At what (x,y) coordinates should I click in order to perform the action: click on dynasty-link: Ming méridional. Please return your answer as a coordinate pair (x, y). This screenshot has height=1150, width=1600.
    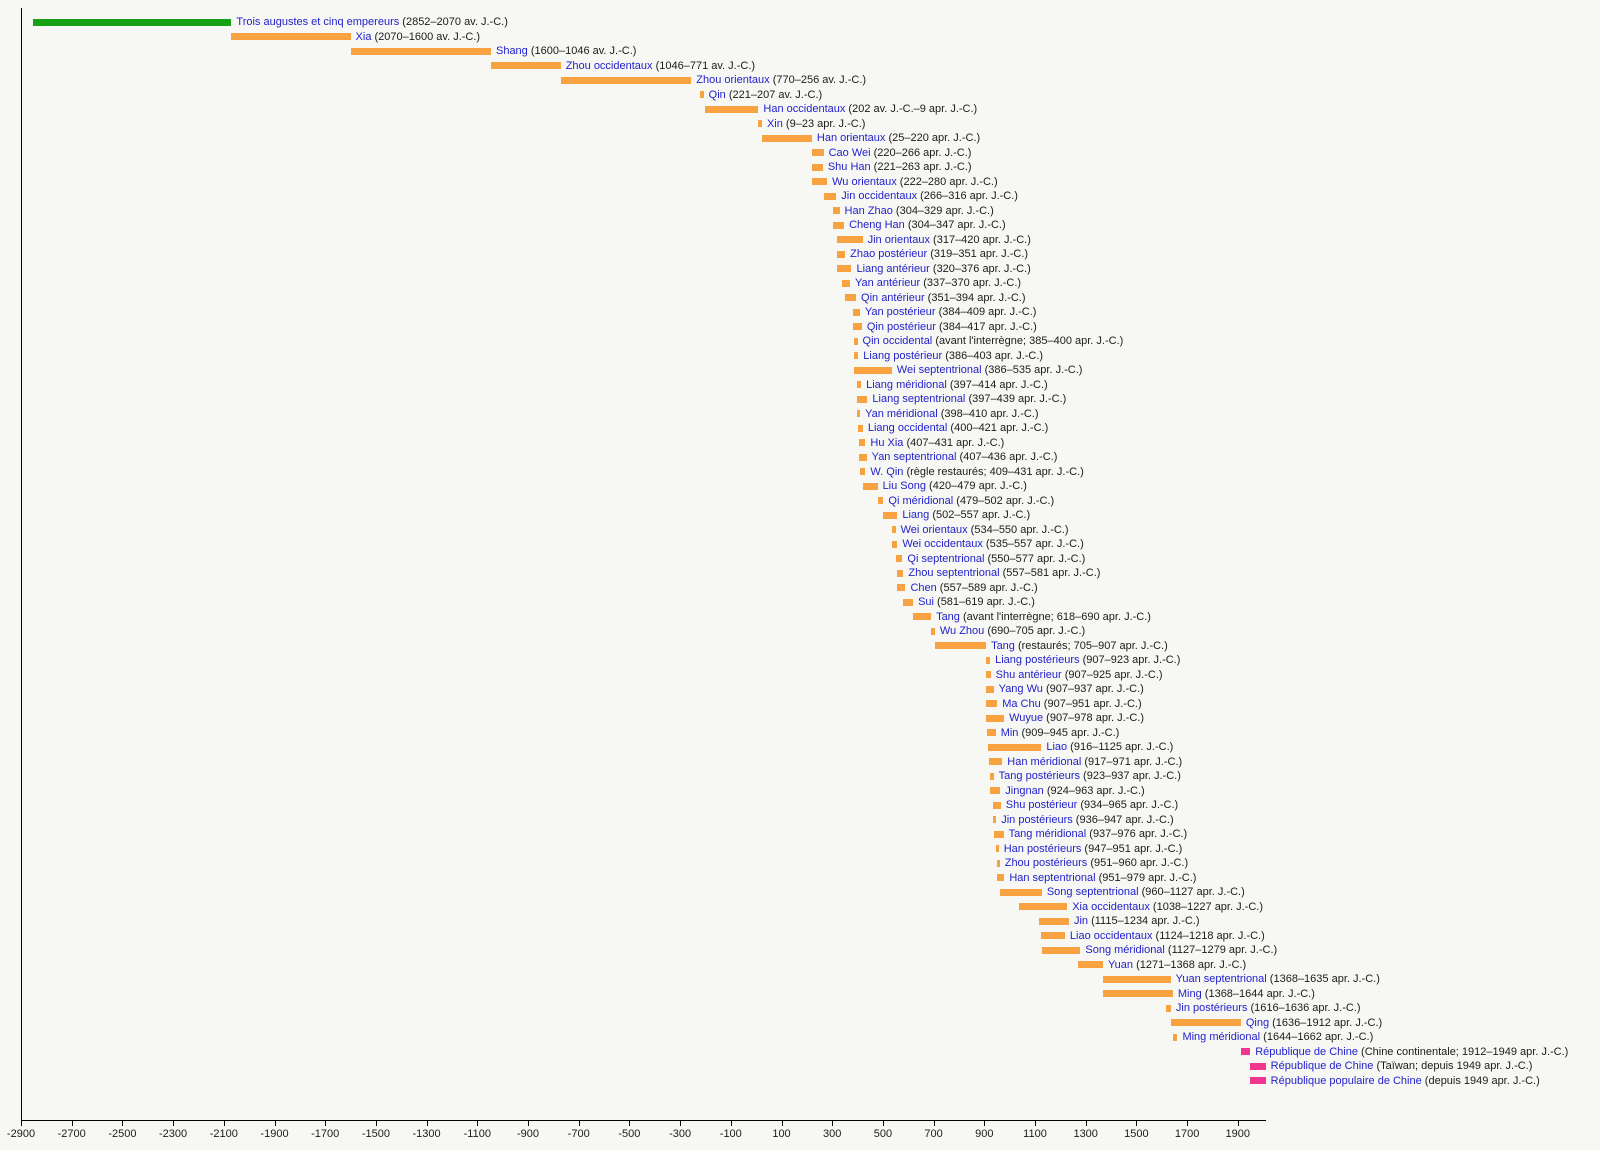
    Looking at the image, I should click on (1221, 1037).